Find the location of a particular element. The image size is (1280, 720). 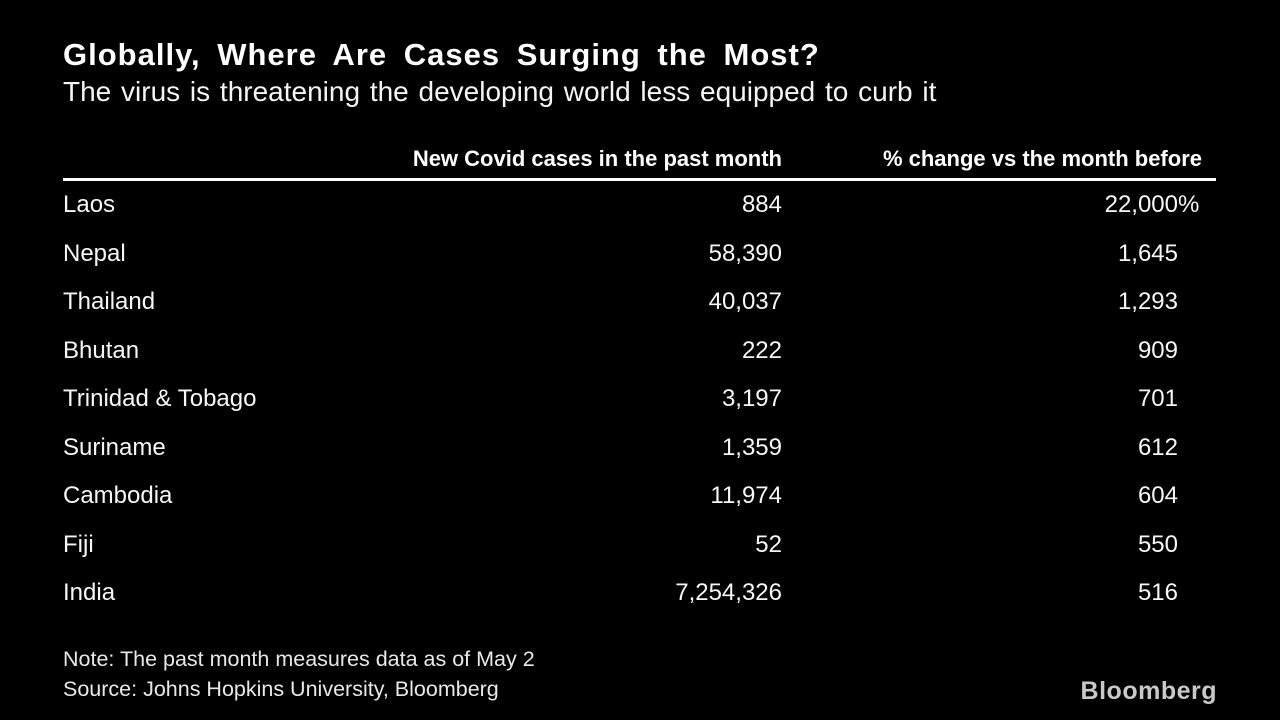

country-cell: India is located at coordinates (89, 593).